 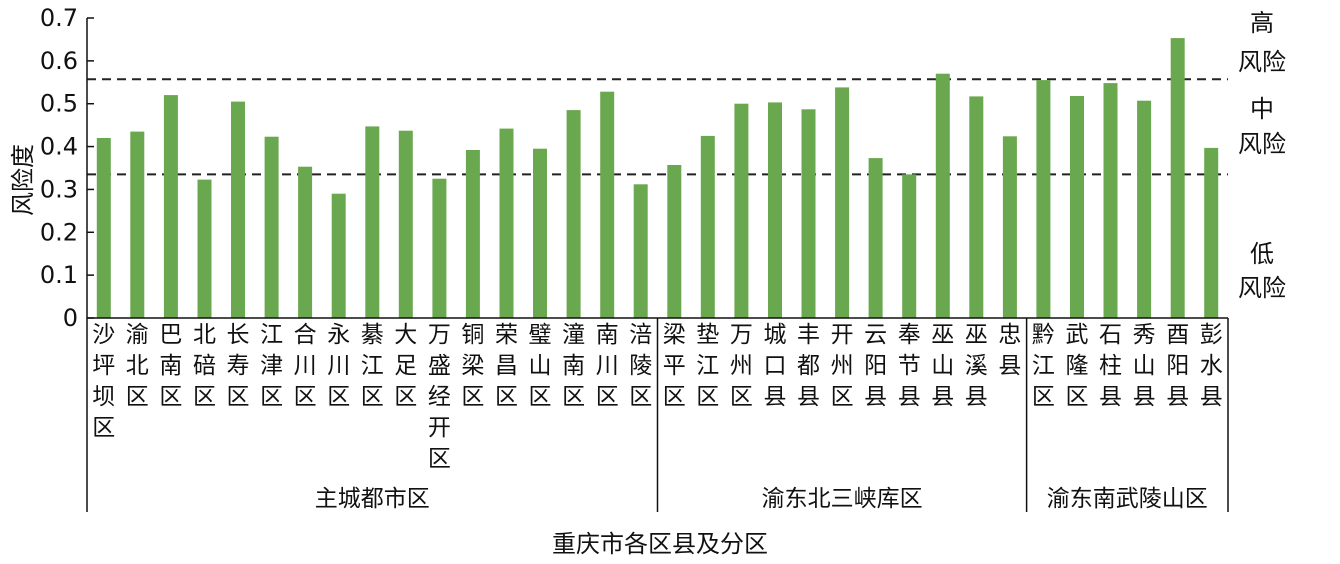 What do you see at coordinates (170, 366) in the screenshot?
I see `category-label-2: 巴南区` at bounding box center [170, 366].